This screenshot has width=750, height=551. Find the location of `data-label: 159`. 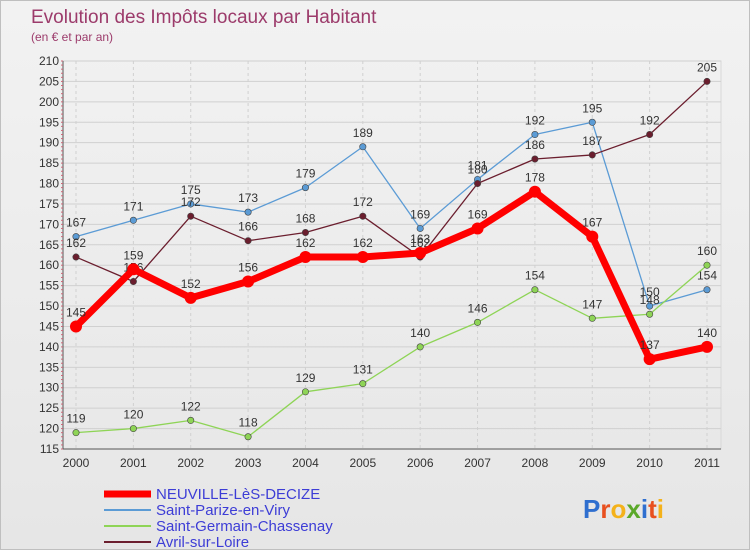

data-label: 159 is located at coordinates (133, 255).